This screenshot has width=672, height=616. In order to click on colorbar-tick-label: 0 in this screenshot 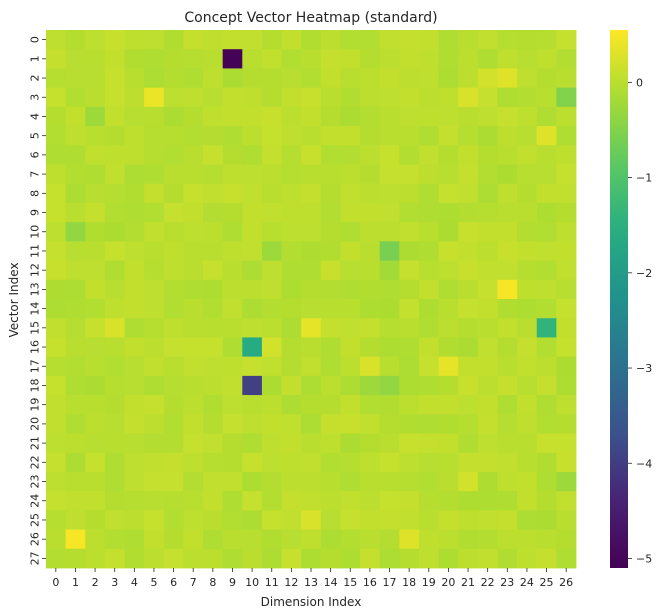, I will do `click(639, 82)`.